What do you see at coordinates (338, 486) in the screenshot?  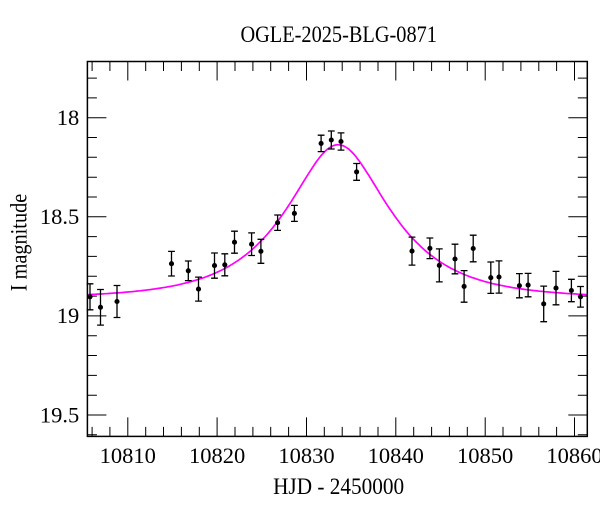 I see `svg-text: HJD - 2450000` at bounding box center [338, 486].